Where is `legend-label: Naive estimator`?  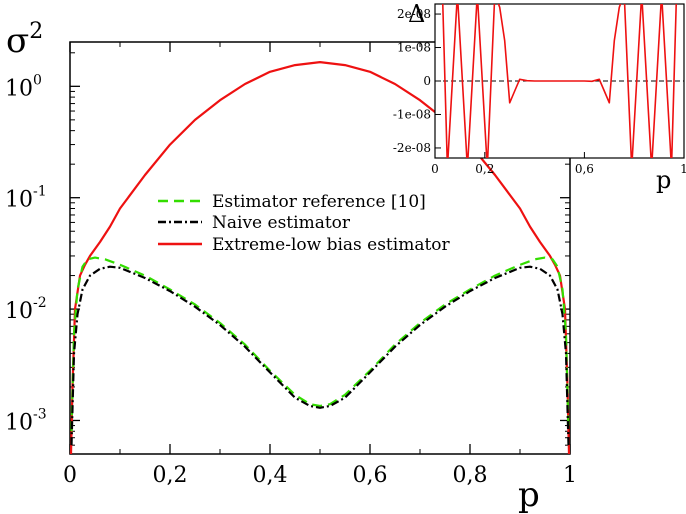
legend-label: Naive estimator is located at coordinates (281, 223).